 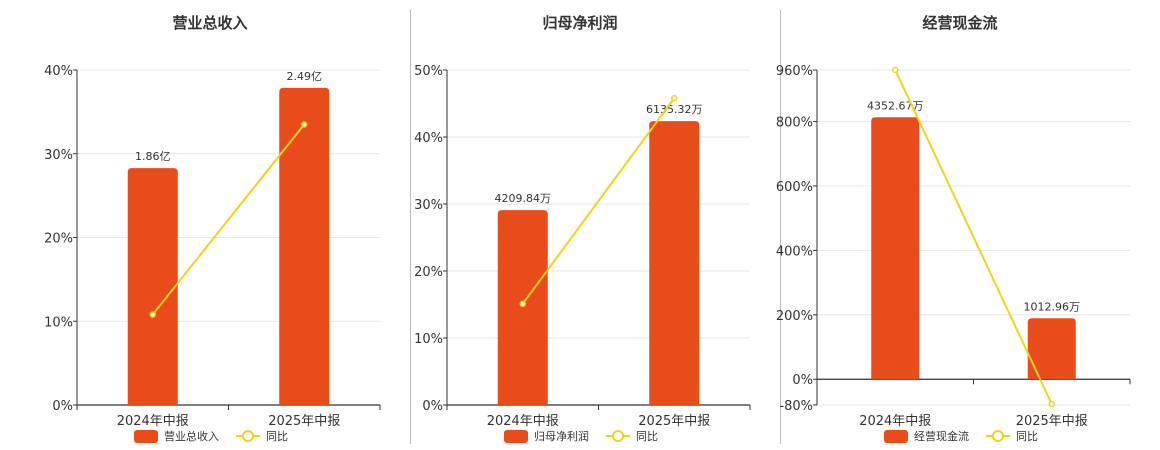 I want to click on bar-data-label: 1012.96万, so click(x=1052, y=306).